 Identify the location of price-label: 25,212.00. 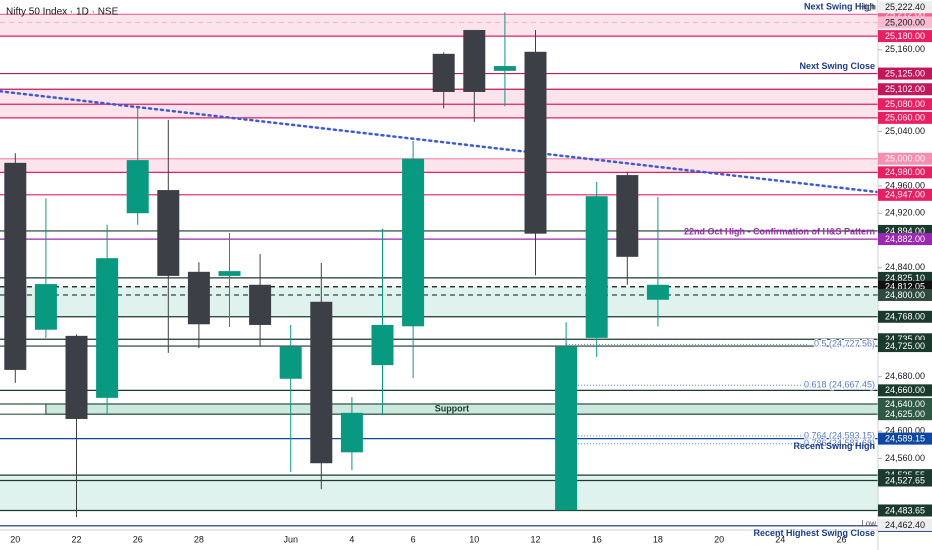
(905, 14).